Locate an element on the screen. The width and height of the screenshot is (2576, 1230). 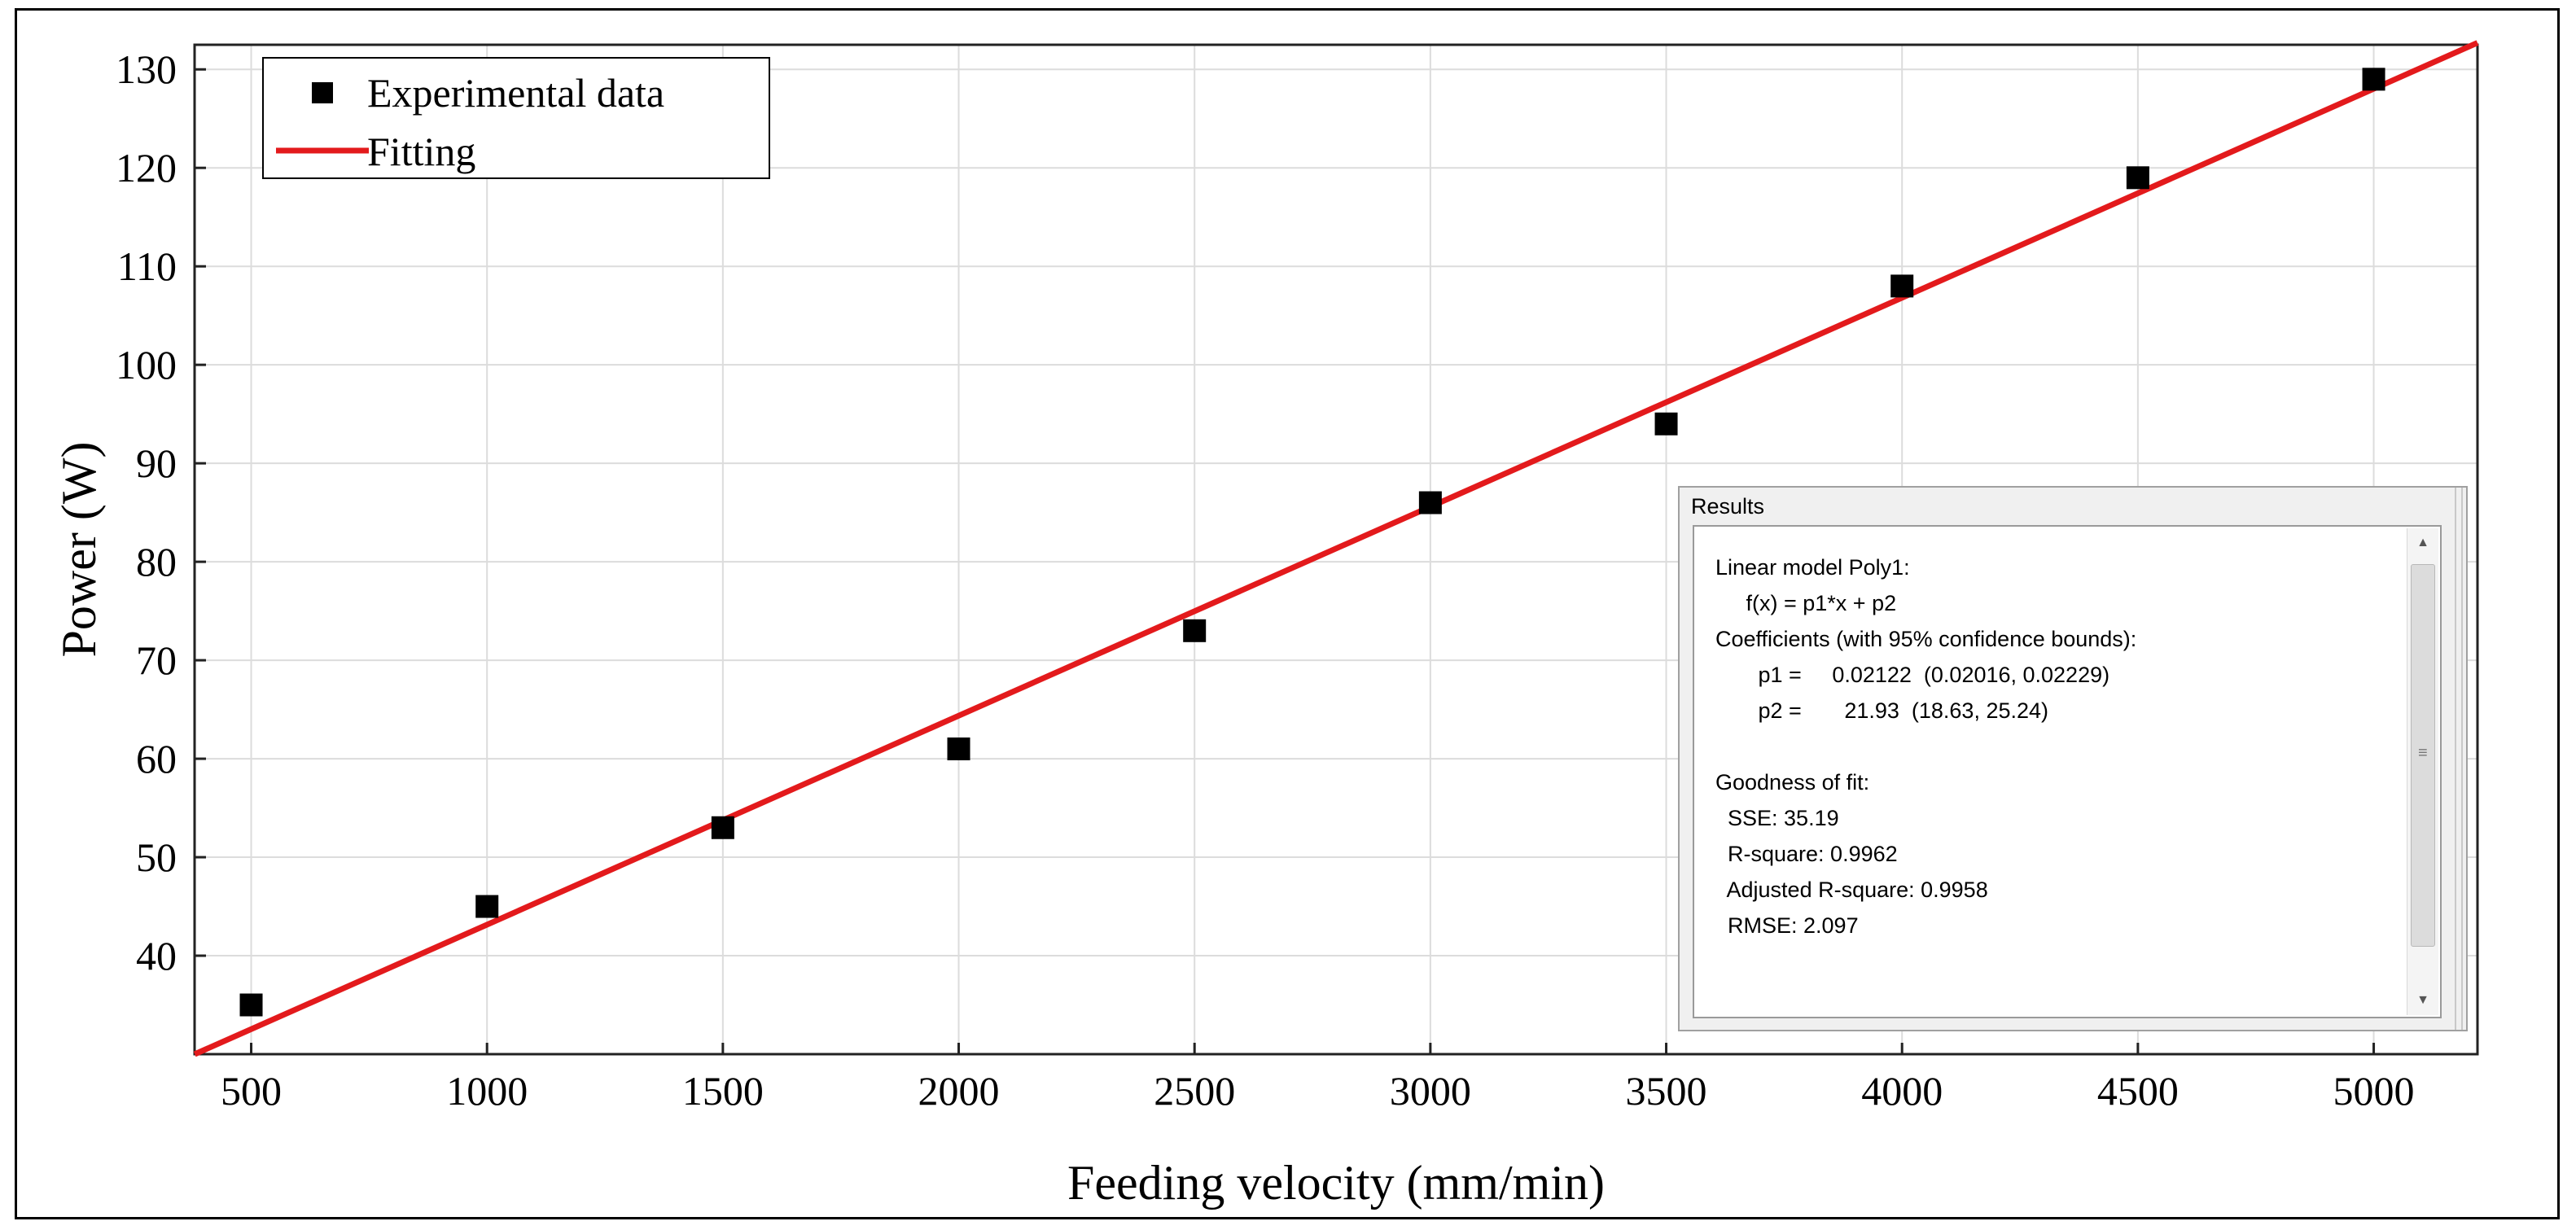
x-tick-label: 3000 is located at coordinates (1430, 1091).